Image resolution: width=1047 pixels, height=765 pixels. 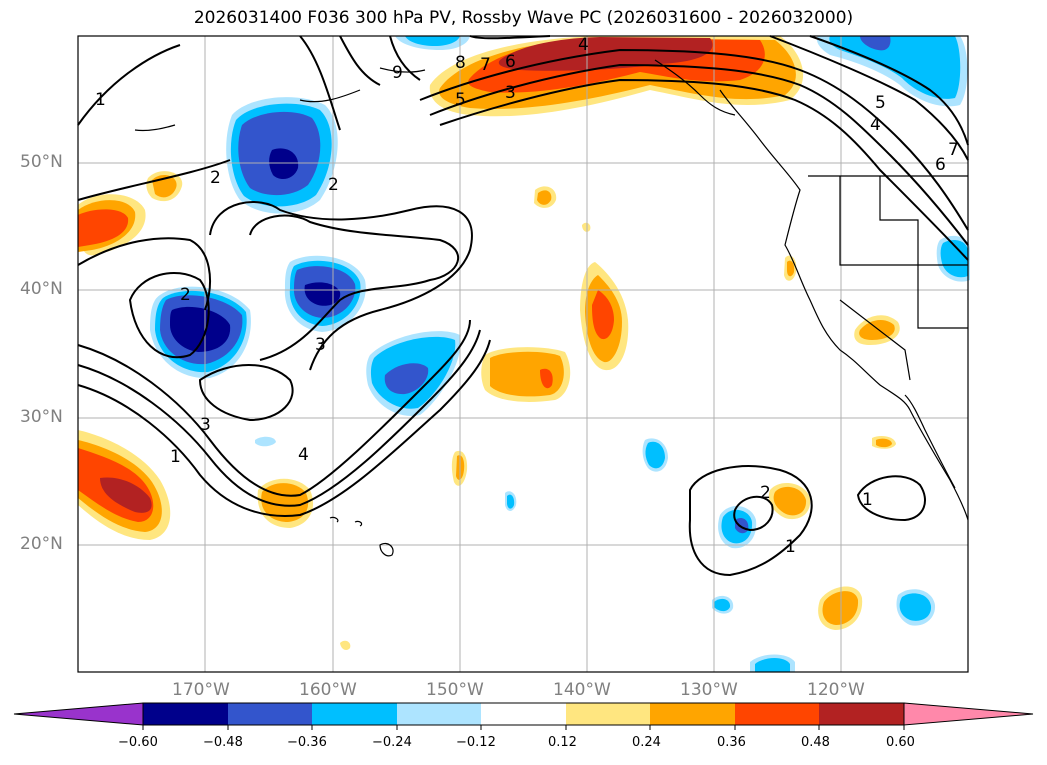 I want to click on lat-label: 20°N, so click(x=41, y=544).